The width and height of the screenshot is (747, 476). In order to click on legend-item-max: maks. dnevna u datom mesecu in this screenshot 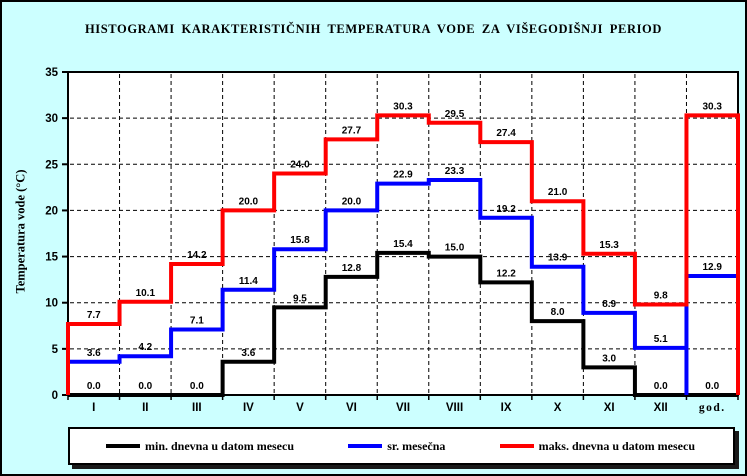, I will do `click(597, 446)`.